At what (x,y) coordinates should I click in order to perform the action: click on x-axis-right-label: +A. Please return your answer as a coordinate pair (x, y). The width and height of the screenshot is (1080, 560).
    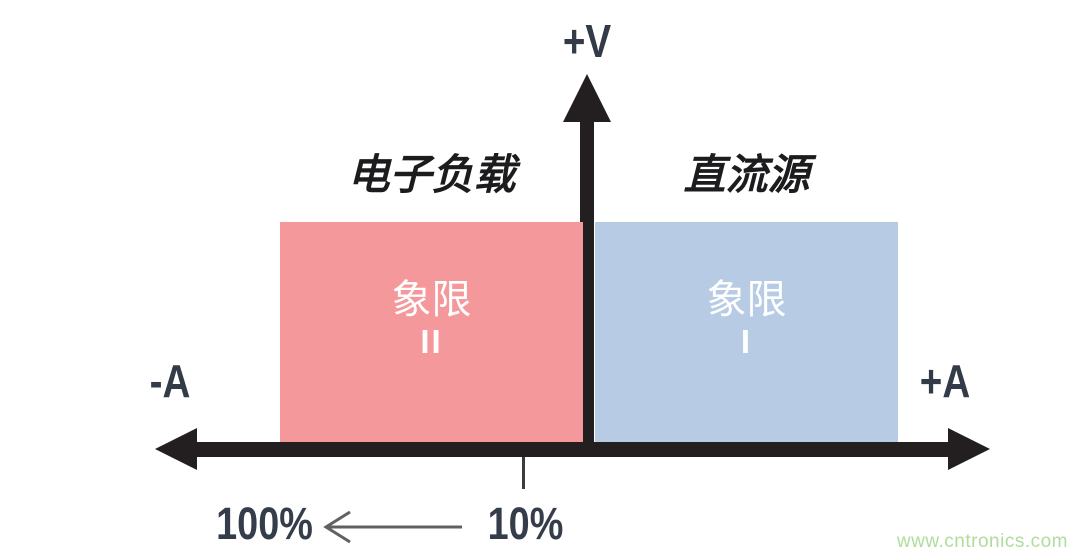
    Looking at the image, I should click on (945, 381).